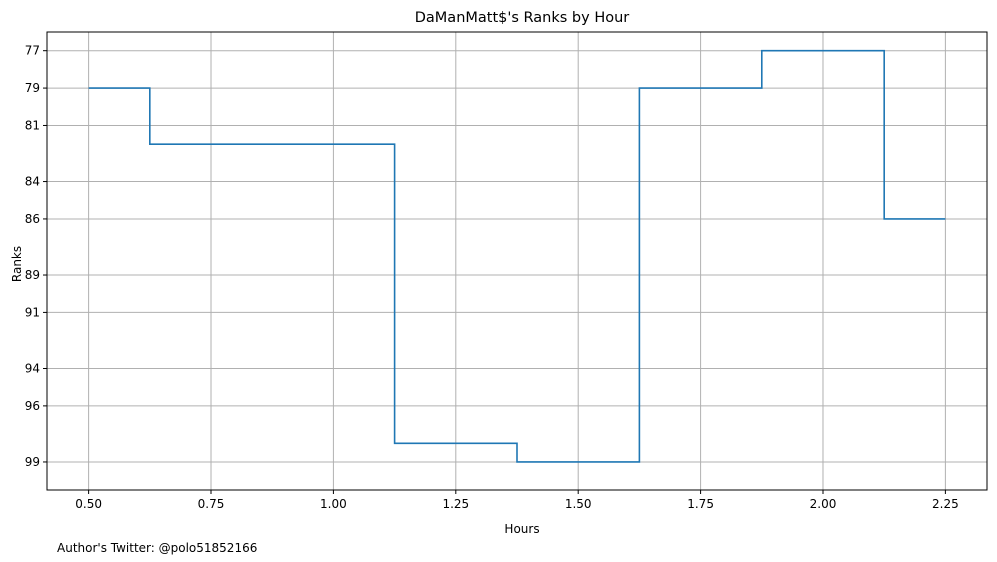 Image resolution: width=997 pixels, height=562 pixels. What do you see at coordinates (17, 264) in the screenshot?
I see `y-axis-label: Ranks` at bounding box center [17, 264].